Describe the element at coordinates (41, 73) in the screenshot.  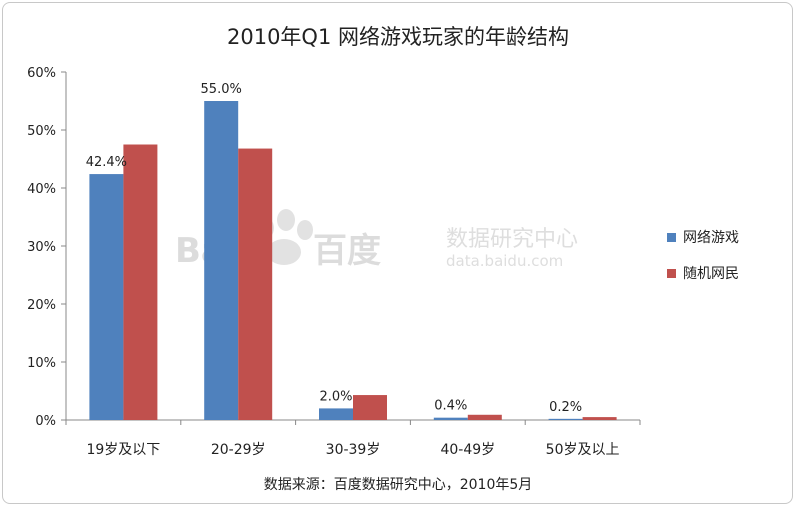
I see `y-tick-label: 60%` at that location.